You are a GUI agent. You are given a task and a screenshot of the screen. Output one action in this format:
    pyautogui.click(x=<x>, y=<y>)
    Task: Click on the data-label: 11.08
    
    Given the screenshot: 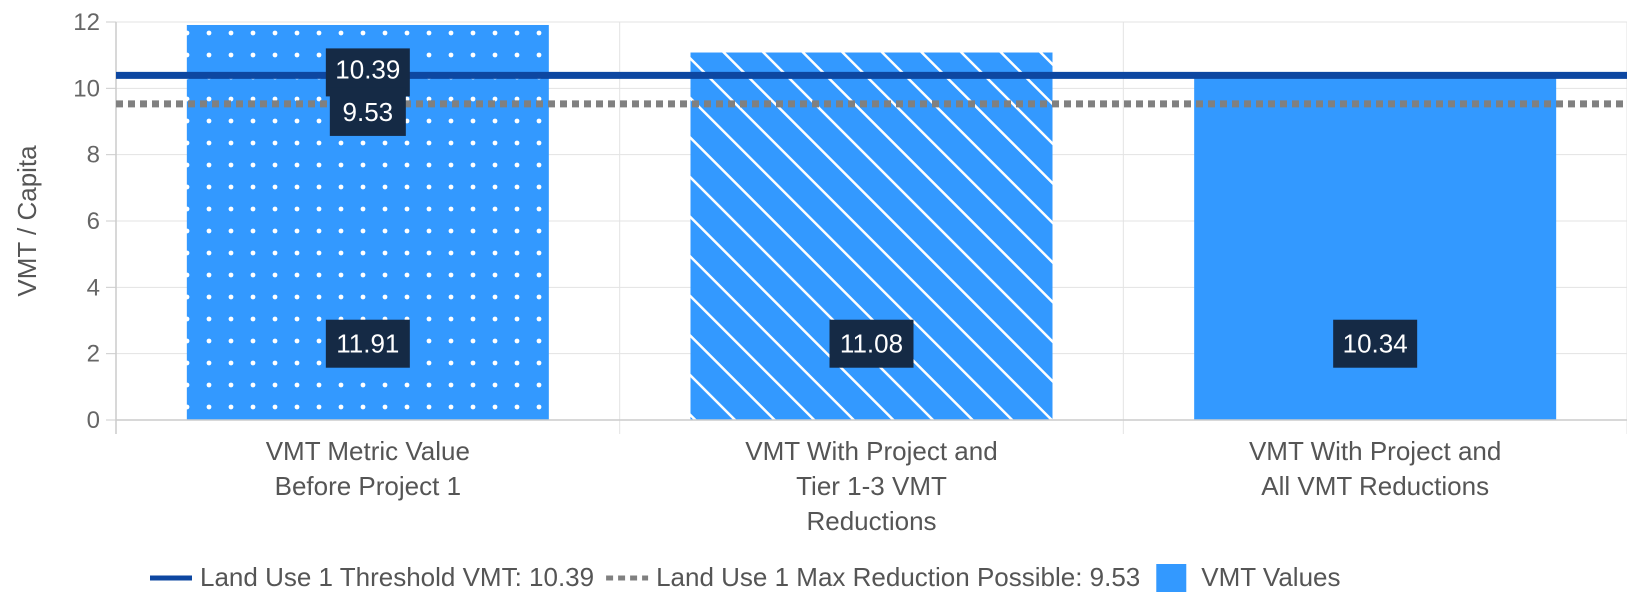 What is the action you would take?
    pyautogui.click(x=871, y=344)
    